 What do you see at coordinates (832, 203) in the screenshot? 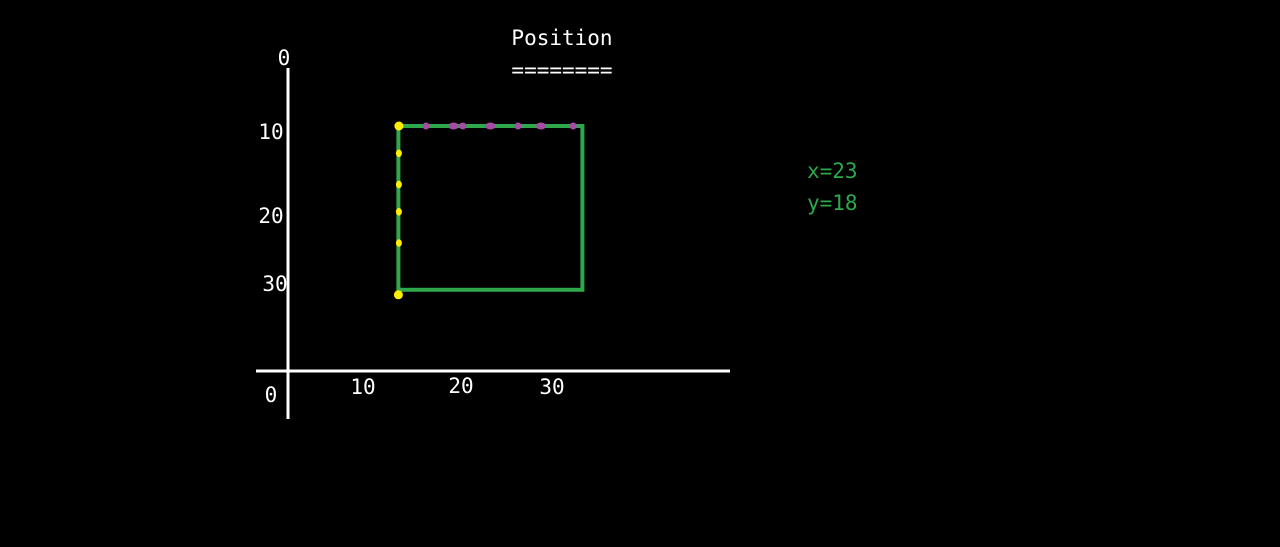
I see `position-y-readout: y=18` at bounding box center [832, 203].